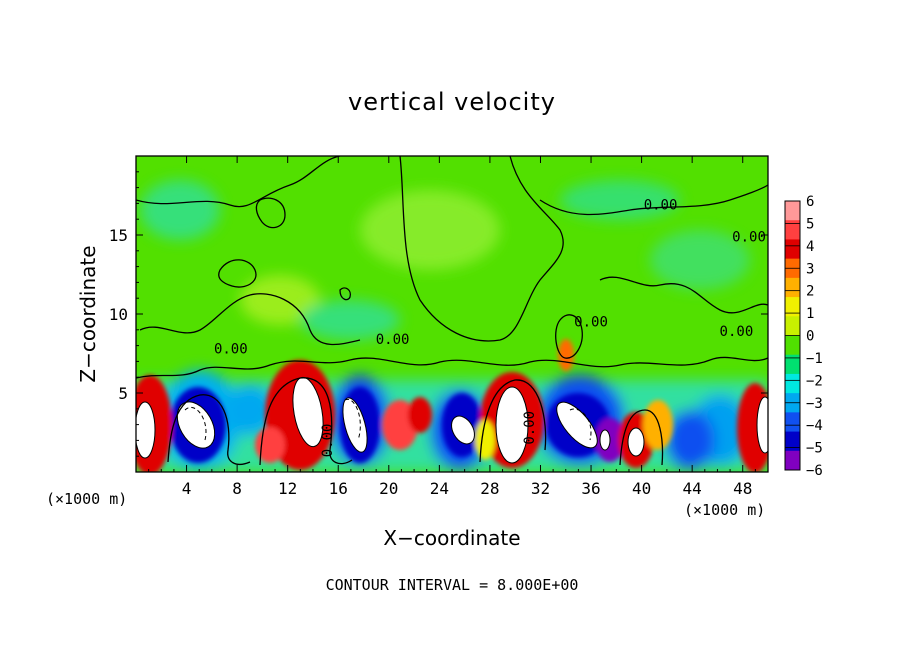 The height and width of the screenshot is (654, 904). I want to click on colorbar: 6 5 4 3 2 1 0 −1 −2 −3 −4 −5 −6, so click(803, 336).